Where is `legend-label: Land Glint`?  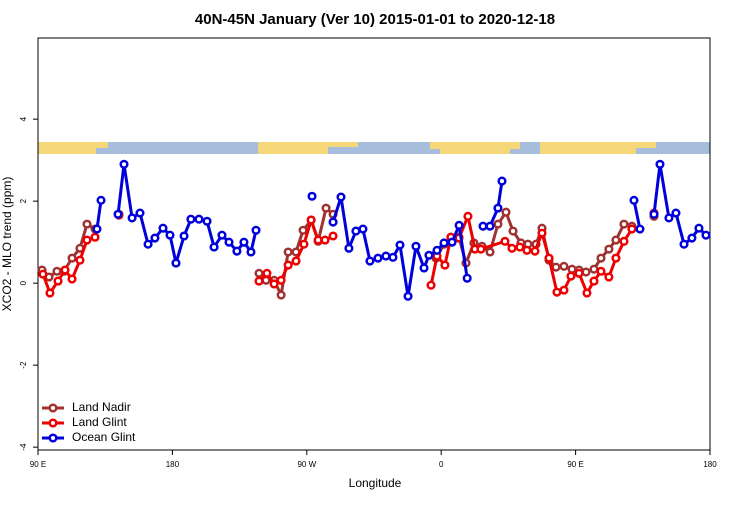
legend-label: Land Glint is located at coordinates (99, 422).